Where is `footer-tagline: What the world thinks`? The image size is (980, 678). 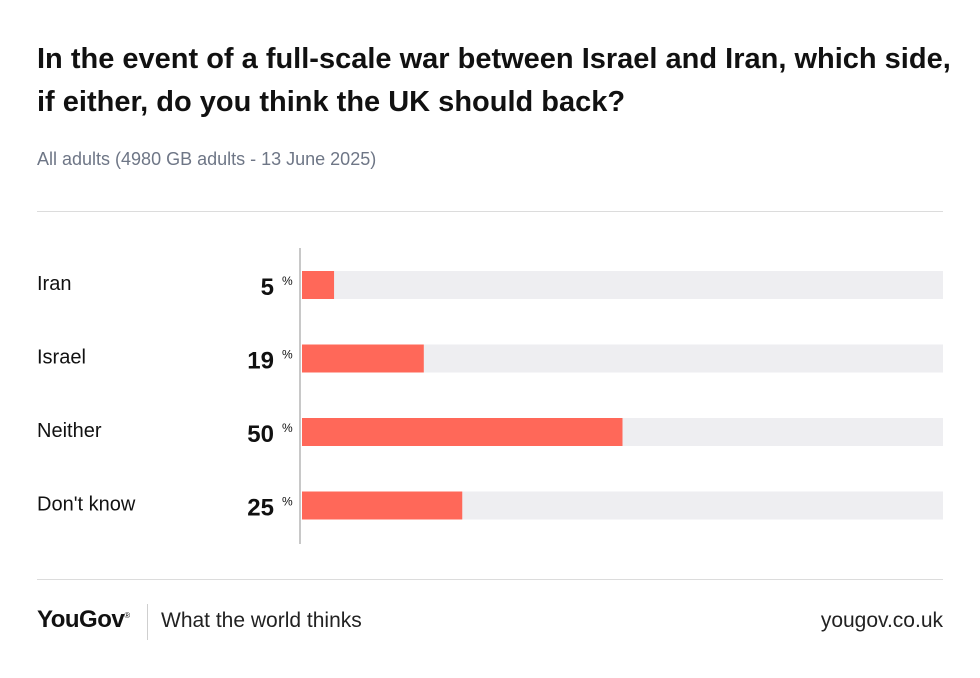 footer-tagline: What the world thinks is located at coordinates (261, 620).